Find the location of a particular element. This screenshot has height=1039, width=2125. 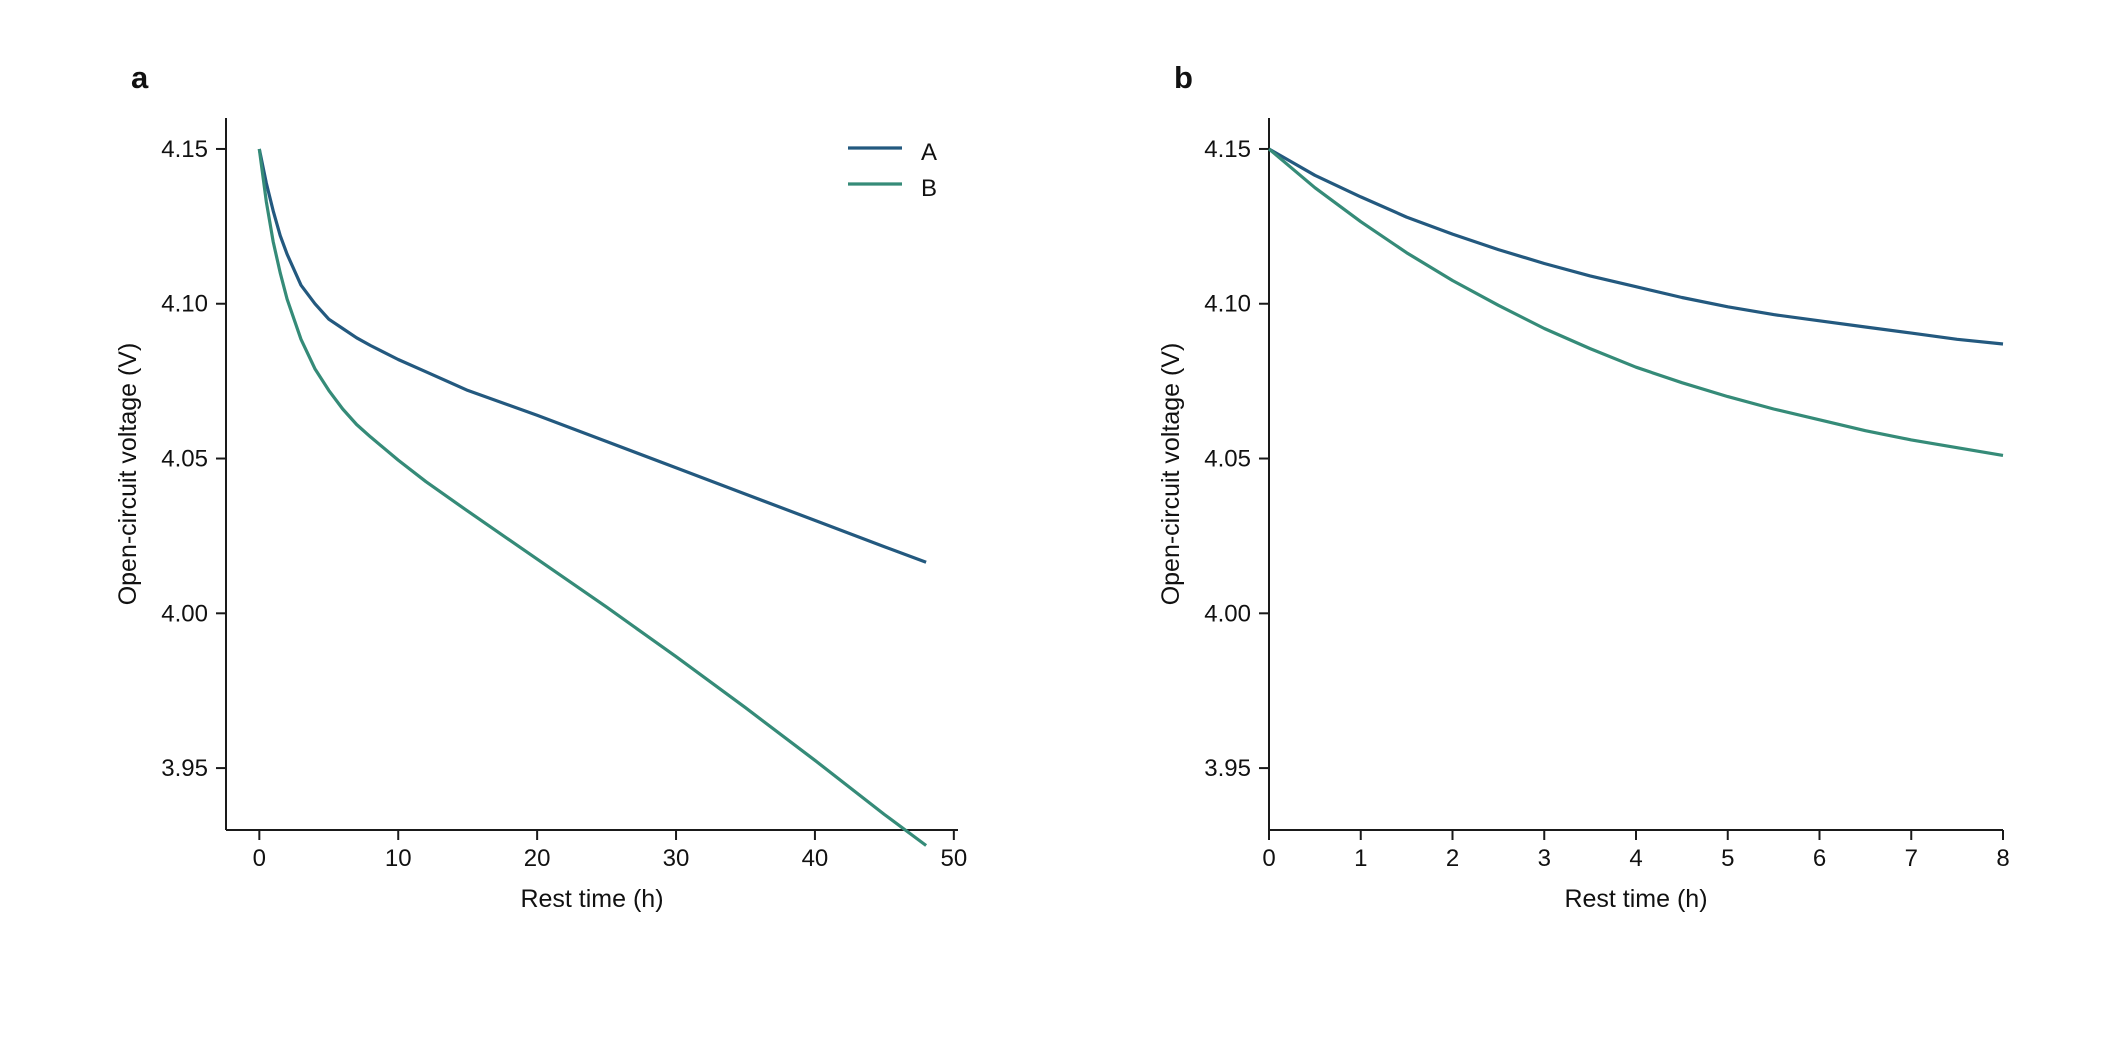

series-group is located at coordinates (1635, 302).